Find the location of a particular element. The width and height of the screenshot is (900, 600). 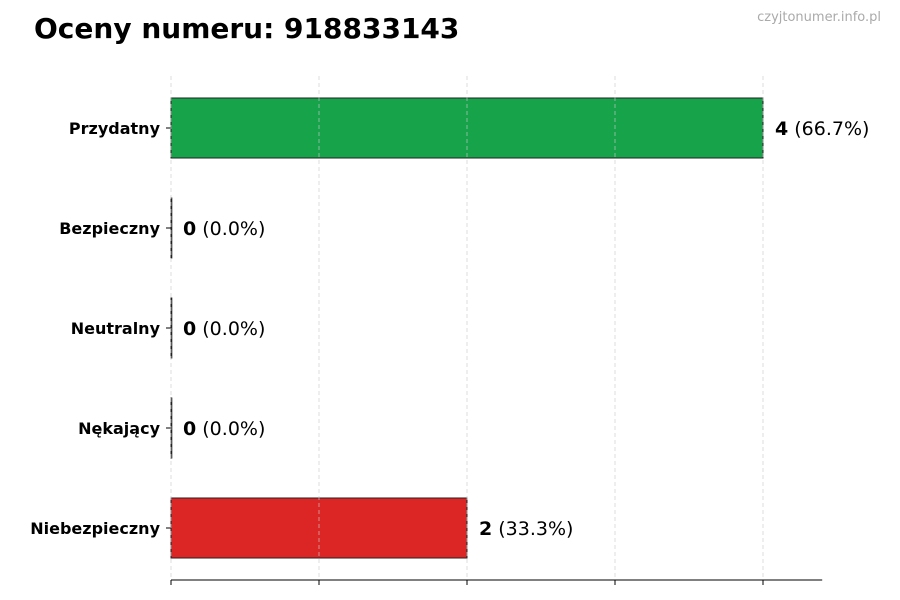

value-label: 2 (33.3%) is located at coordinates (526, 529).